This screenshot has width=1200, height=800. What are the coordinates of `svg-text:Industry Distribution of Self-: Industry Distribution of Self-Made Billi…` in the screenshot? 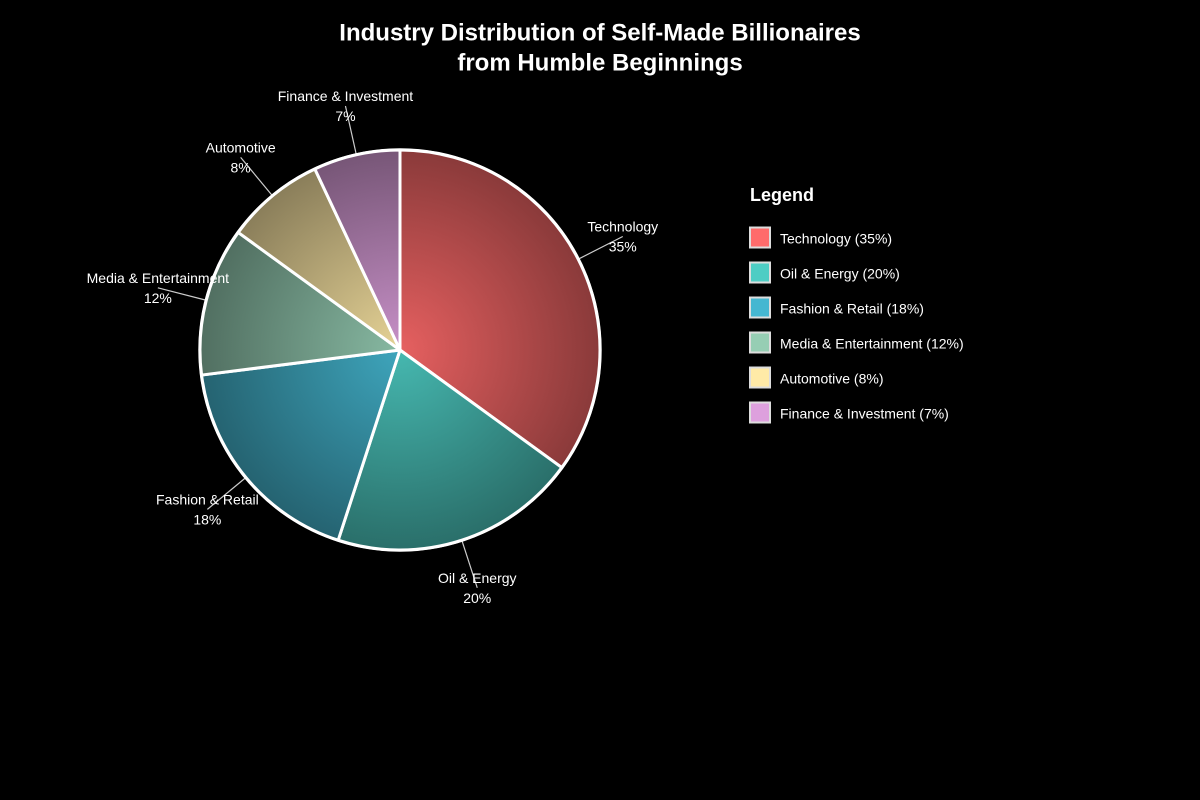 It's located at (599, 33).